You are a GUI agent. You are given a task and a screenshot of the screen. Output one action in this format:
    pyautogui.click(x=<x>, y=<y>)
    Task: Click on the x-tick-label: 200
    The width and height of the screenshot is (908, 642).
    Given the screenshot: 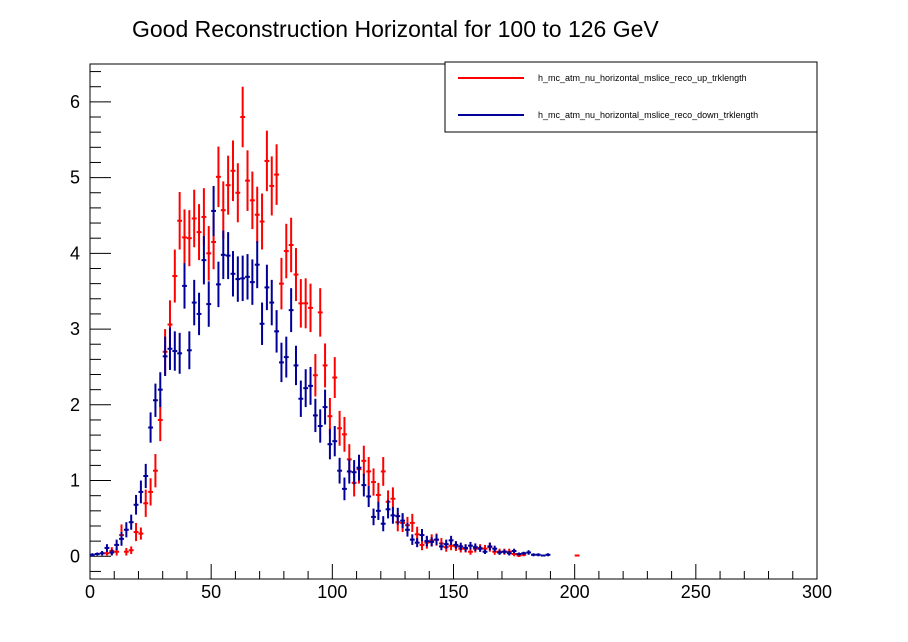 What is the action you would take?
    pyautogui.click(x=575, y=592)
    